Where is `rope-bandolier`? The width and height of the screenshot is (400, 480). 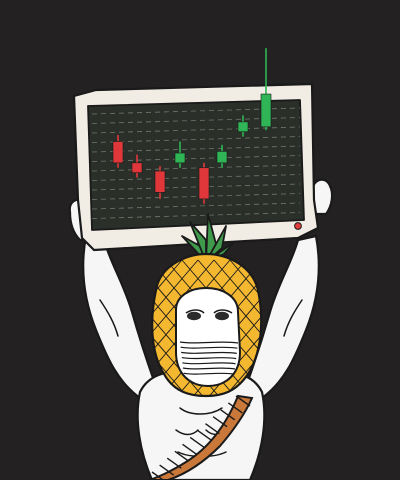
rope-bandolier is located at coordinates (201, 437).